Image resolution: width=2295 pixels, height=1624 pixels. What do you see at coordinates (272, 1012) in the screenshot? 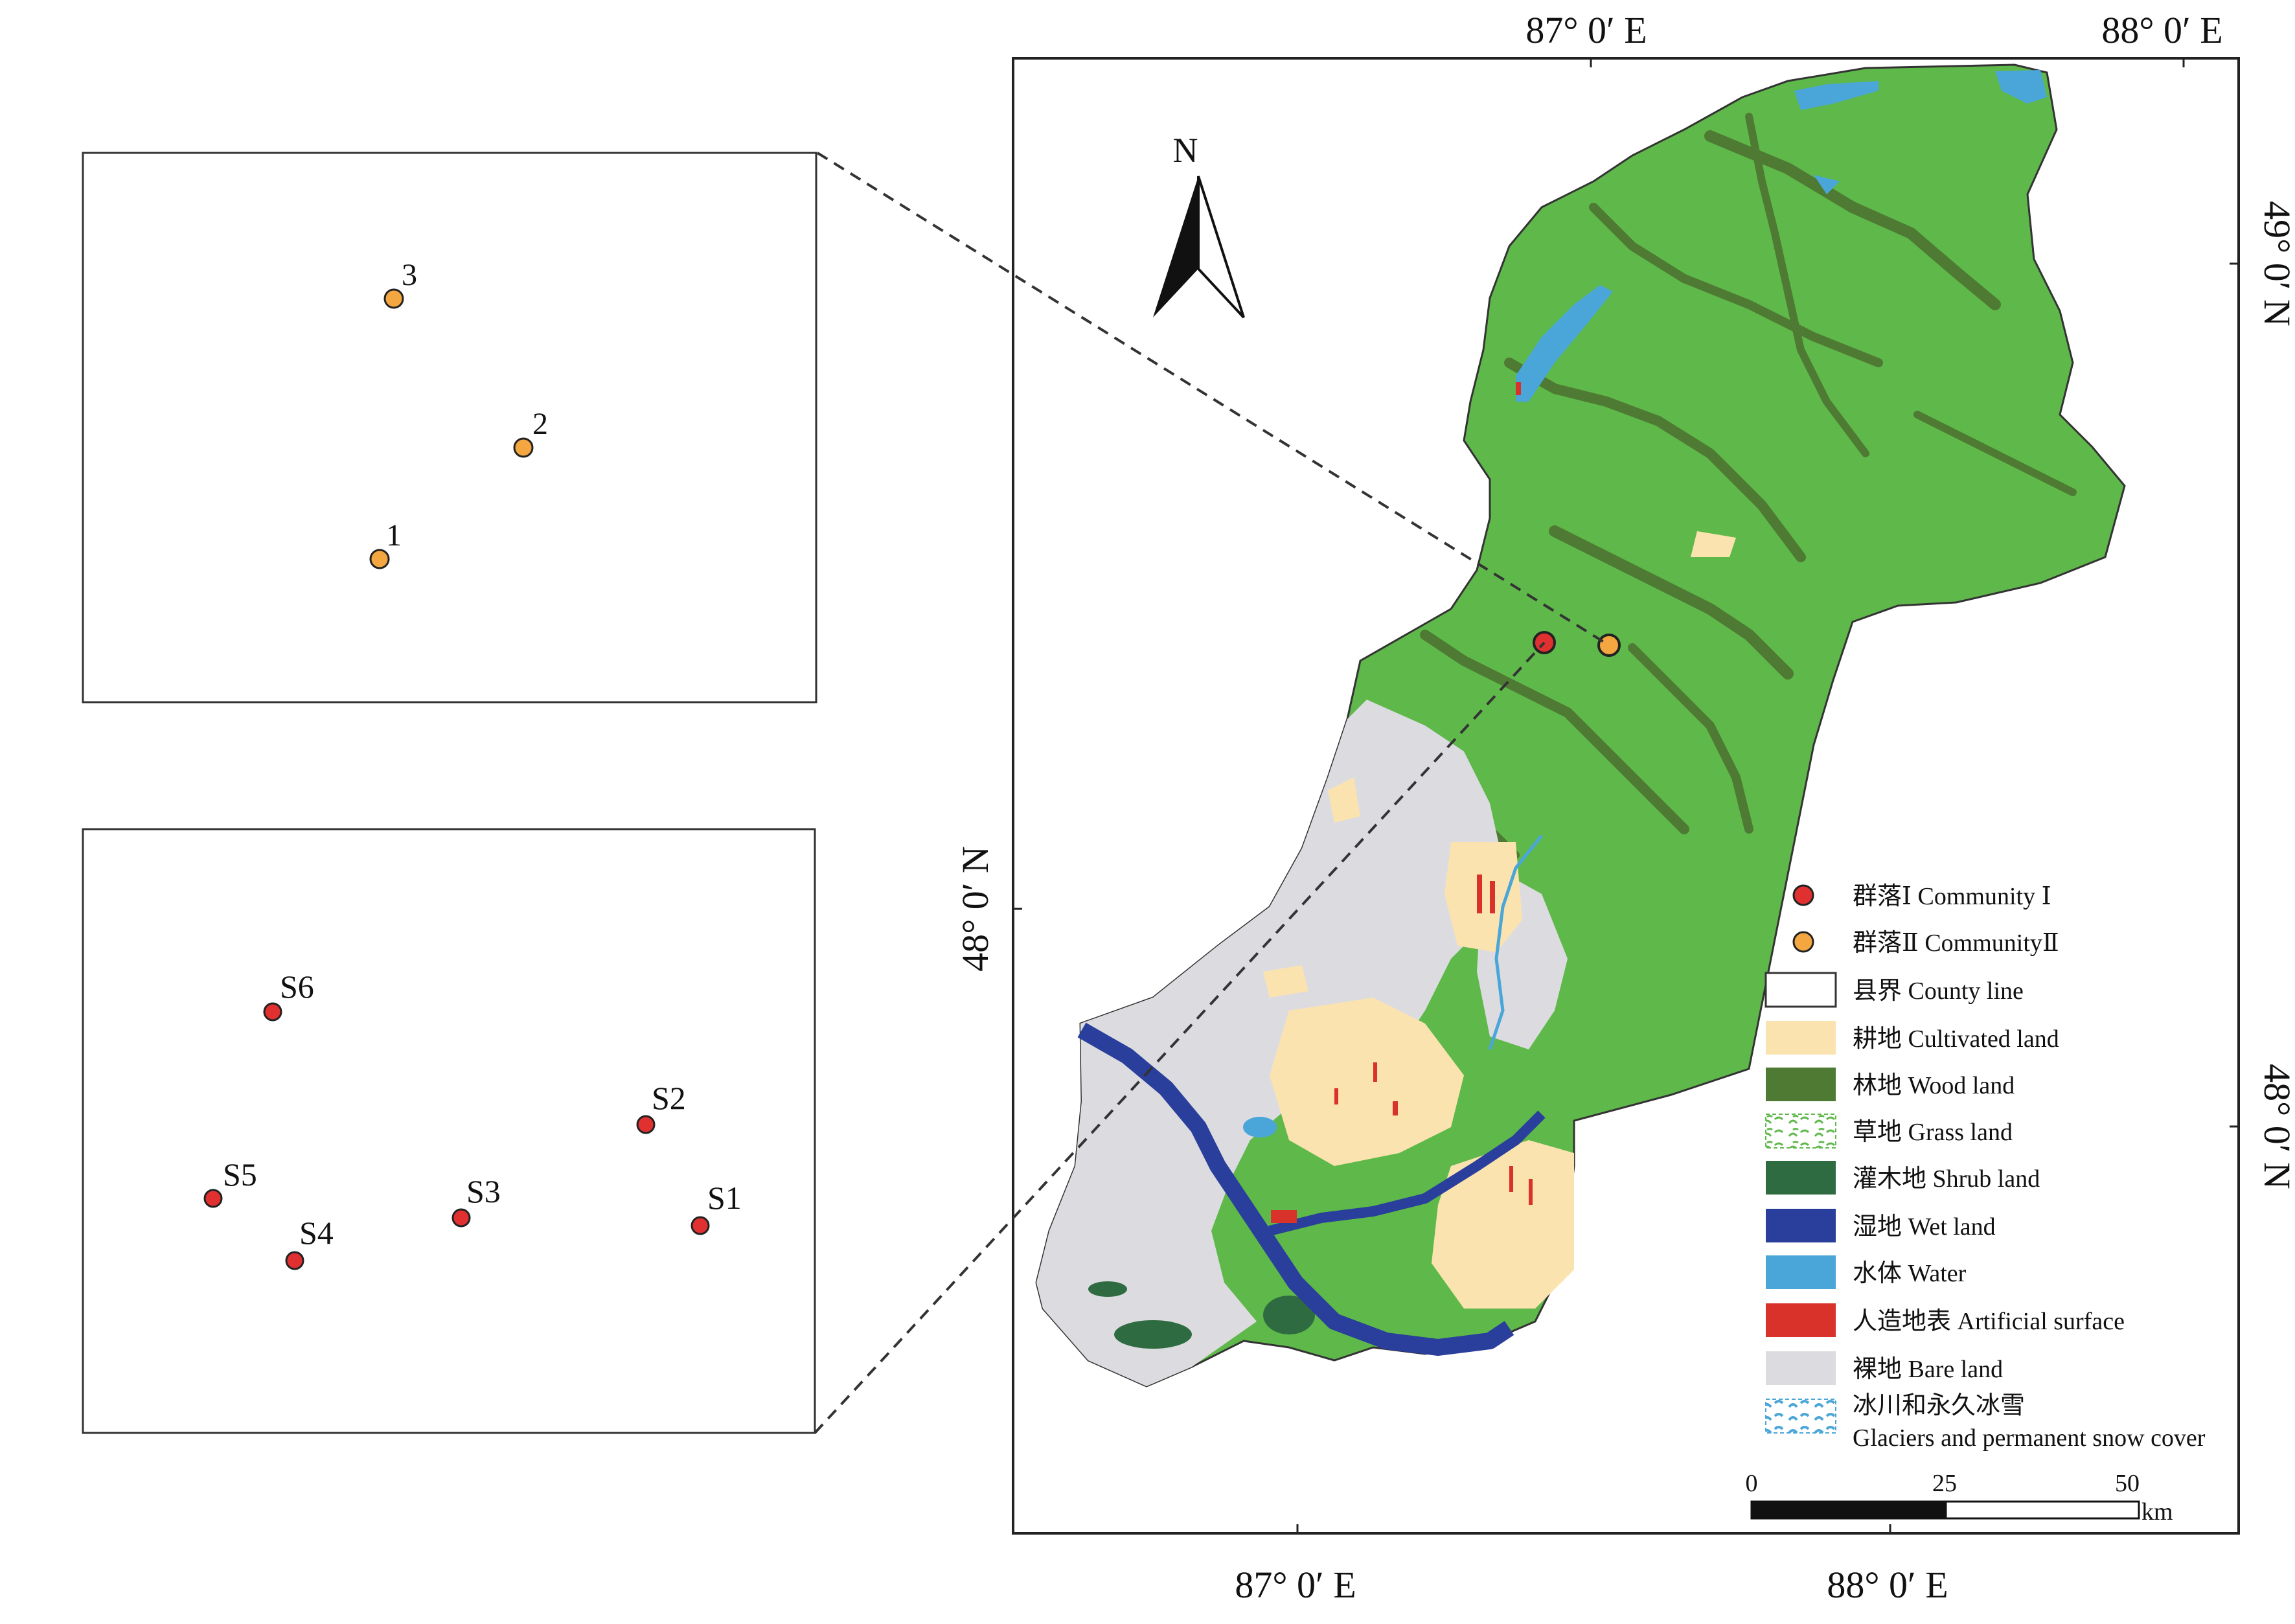
I see `point-s6-marker` at bounding box center [272, 1012].